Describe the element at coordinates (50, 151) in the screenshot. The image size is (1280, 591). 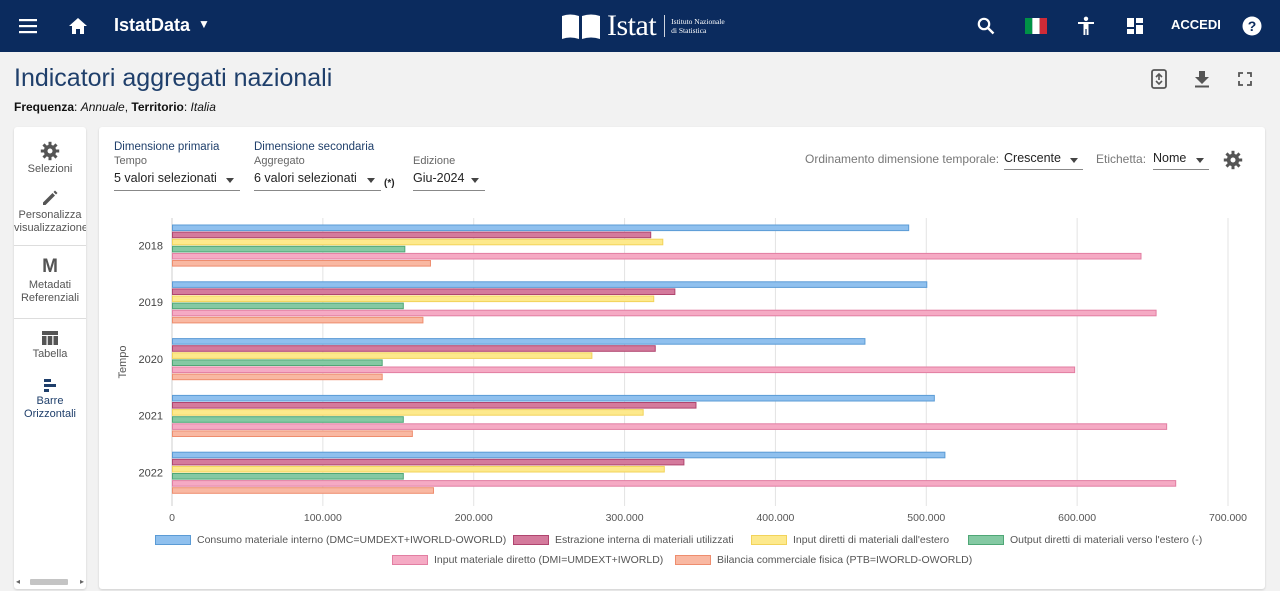
I see `gear-icon` at that location.